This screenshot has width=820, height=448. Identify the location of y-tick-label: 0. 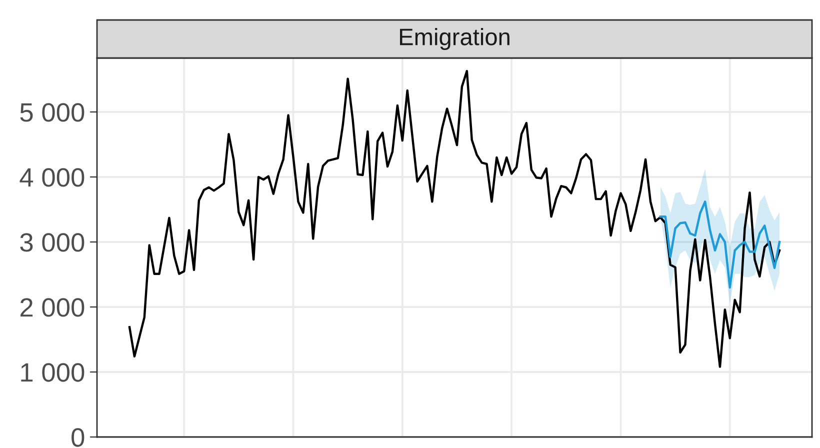
(78, 437).